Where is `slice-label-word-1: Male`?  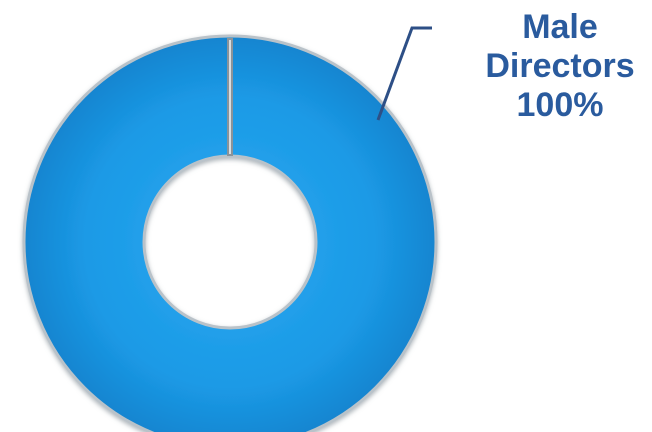
slice-label-word-1: Male is located at coordinates (560, 27).